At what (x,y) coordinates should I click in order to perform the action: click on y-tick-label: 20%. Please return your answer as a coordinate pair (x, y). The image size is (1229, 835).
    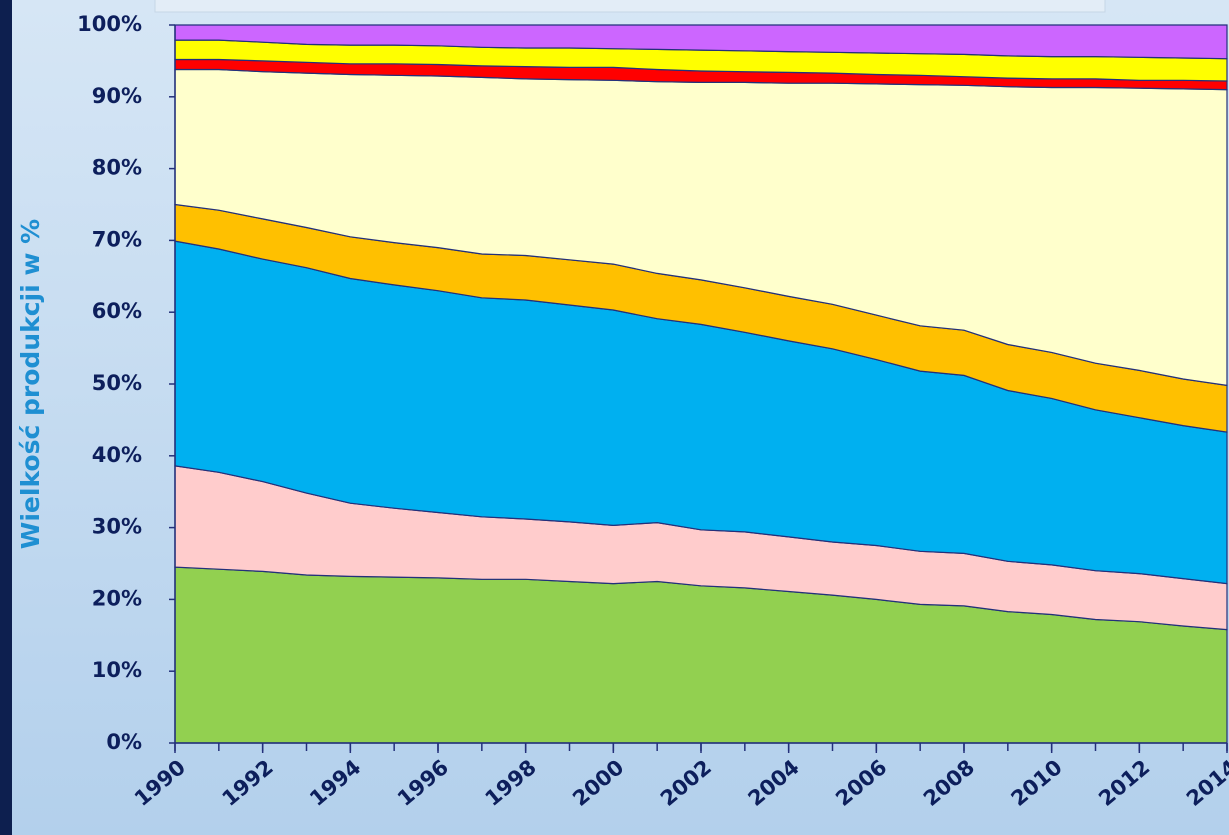
    Looking at the image, I should click on (117, 598).